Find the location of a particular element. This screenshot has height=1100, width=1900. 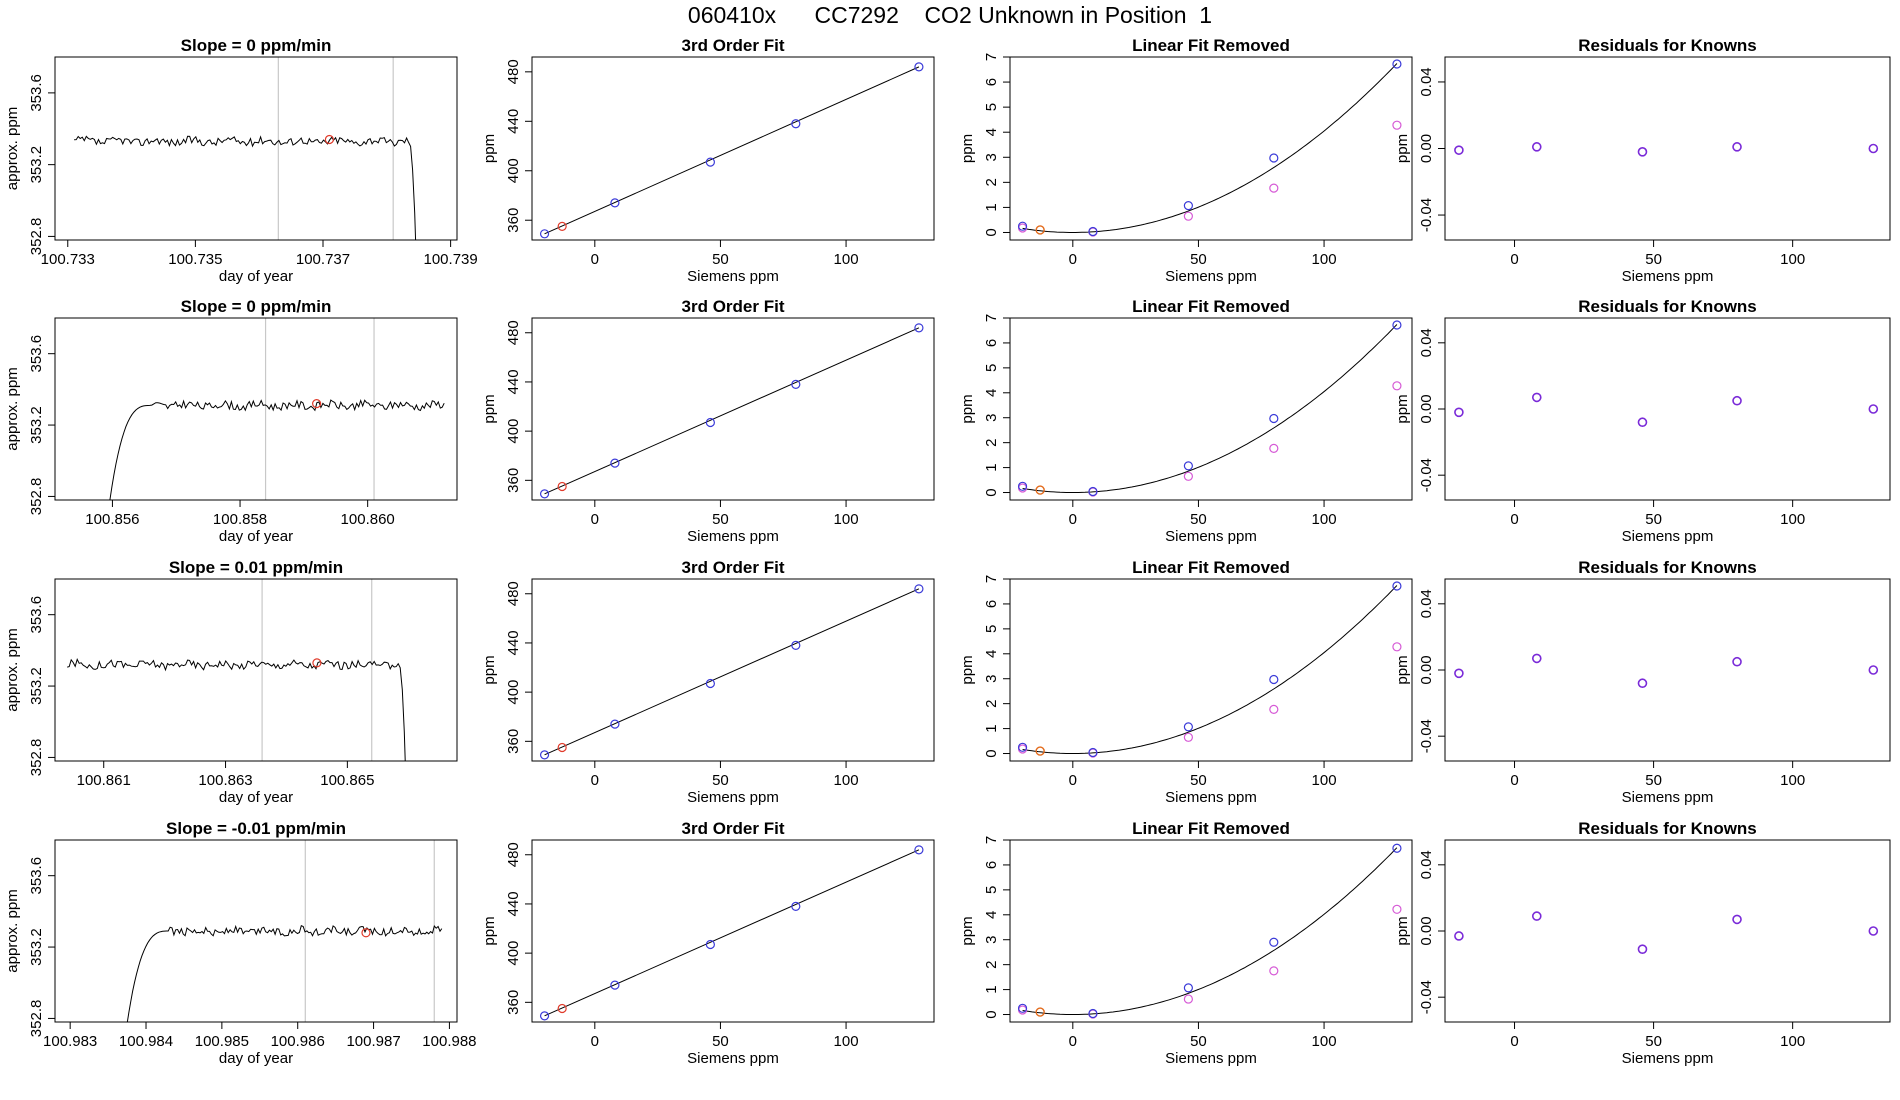

y-tick-label: 0.04 is located at coordinates (1426, 81).